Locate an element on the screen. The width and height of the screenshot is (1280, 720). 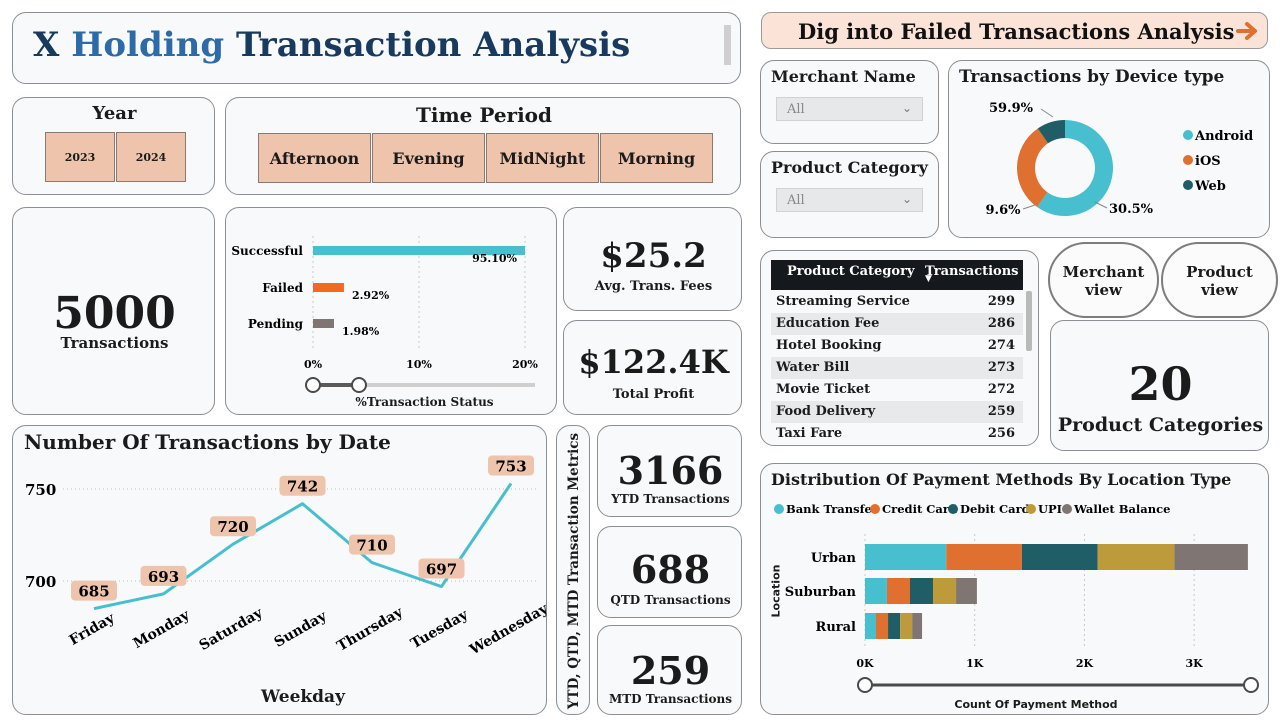
time-evening-button: Evening is located at coordinates (428, 158).